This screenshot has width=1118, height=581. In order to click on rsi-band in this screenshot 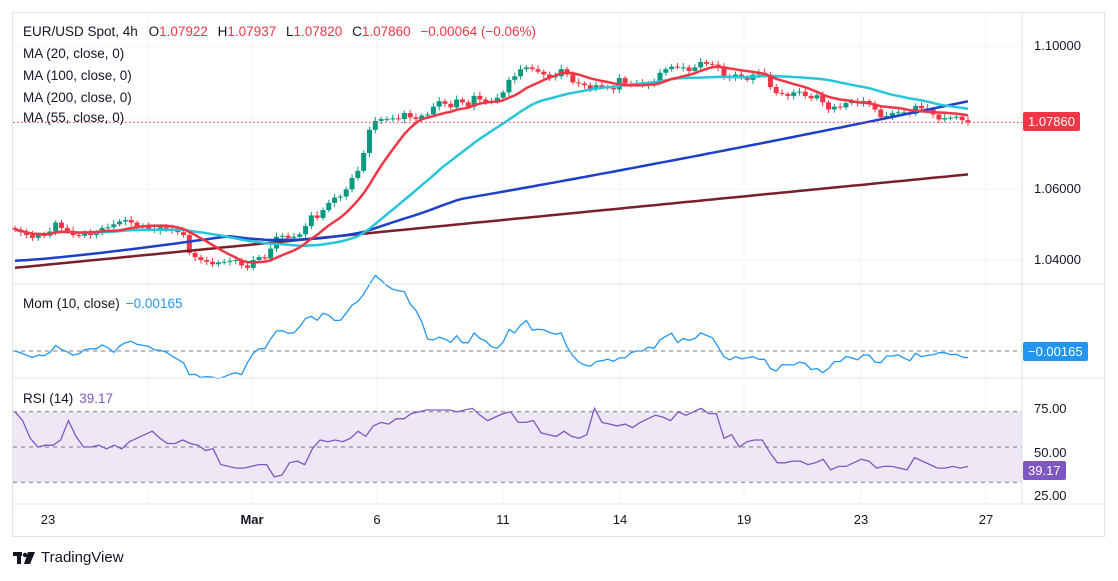, I will do `click(517, 447)`.